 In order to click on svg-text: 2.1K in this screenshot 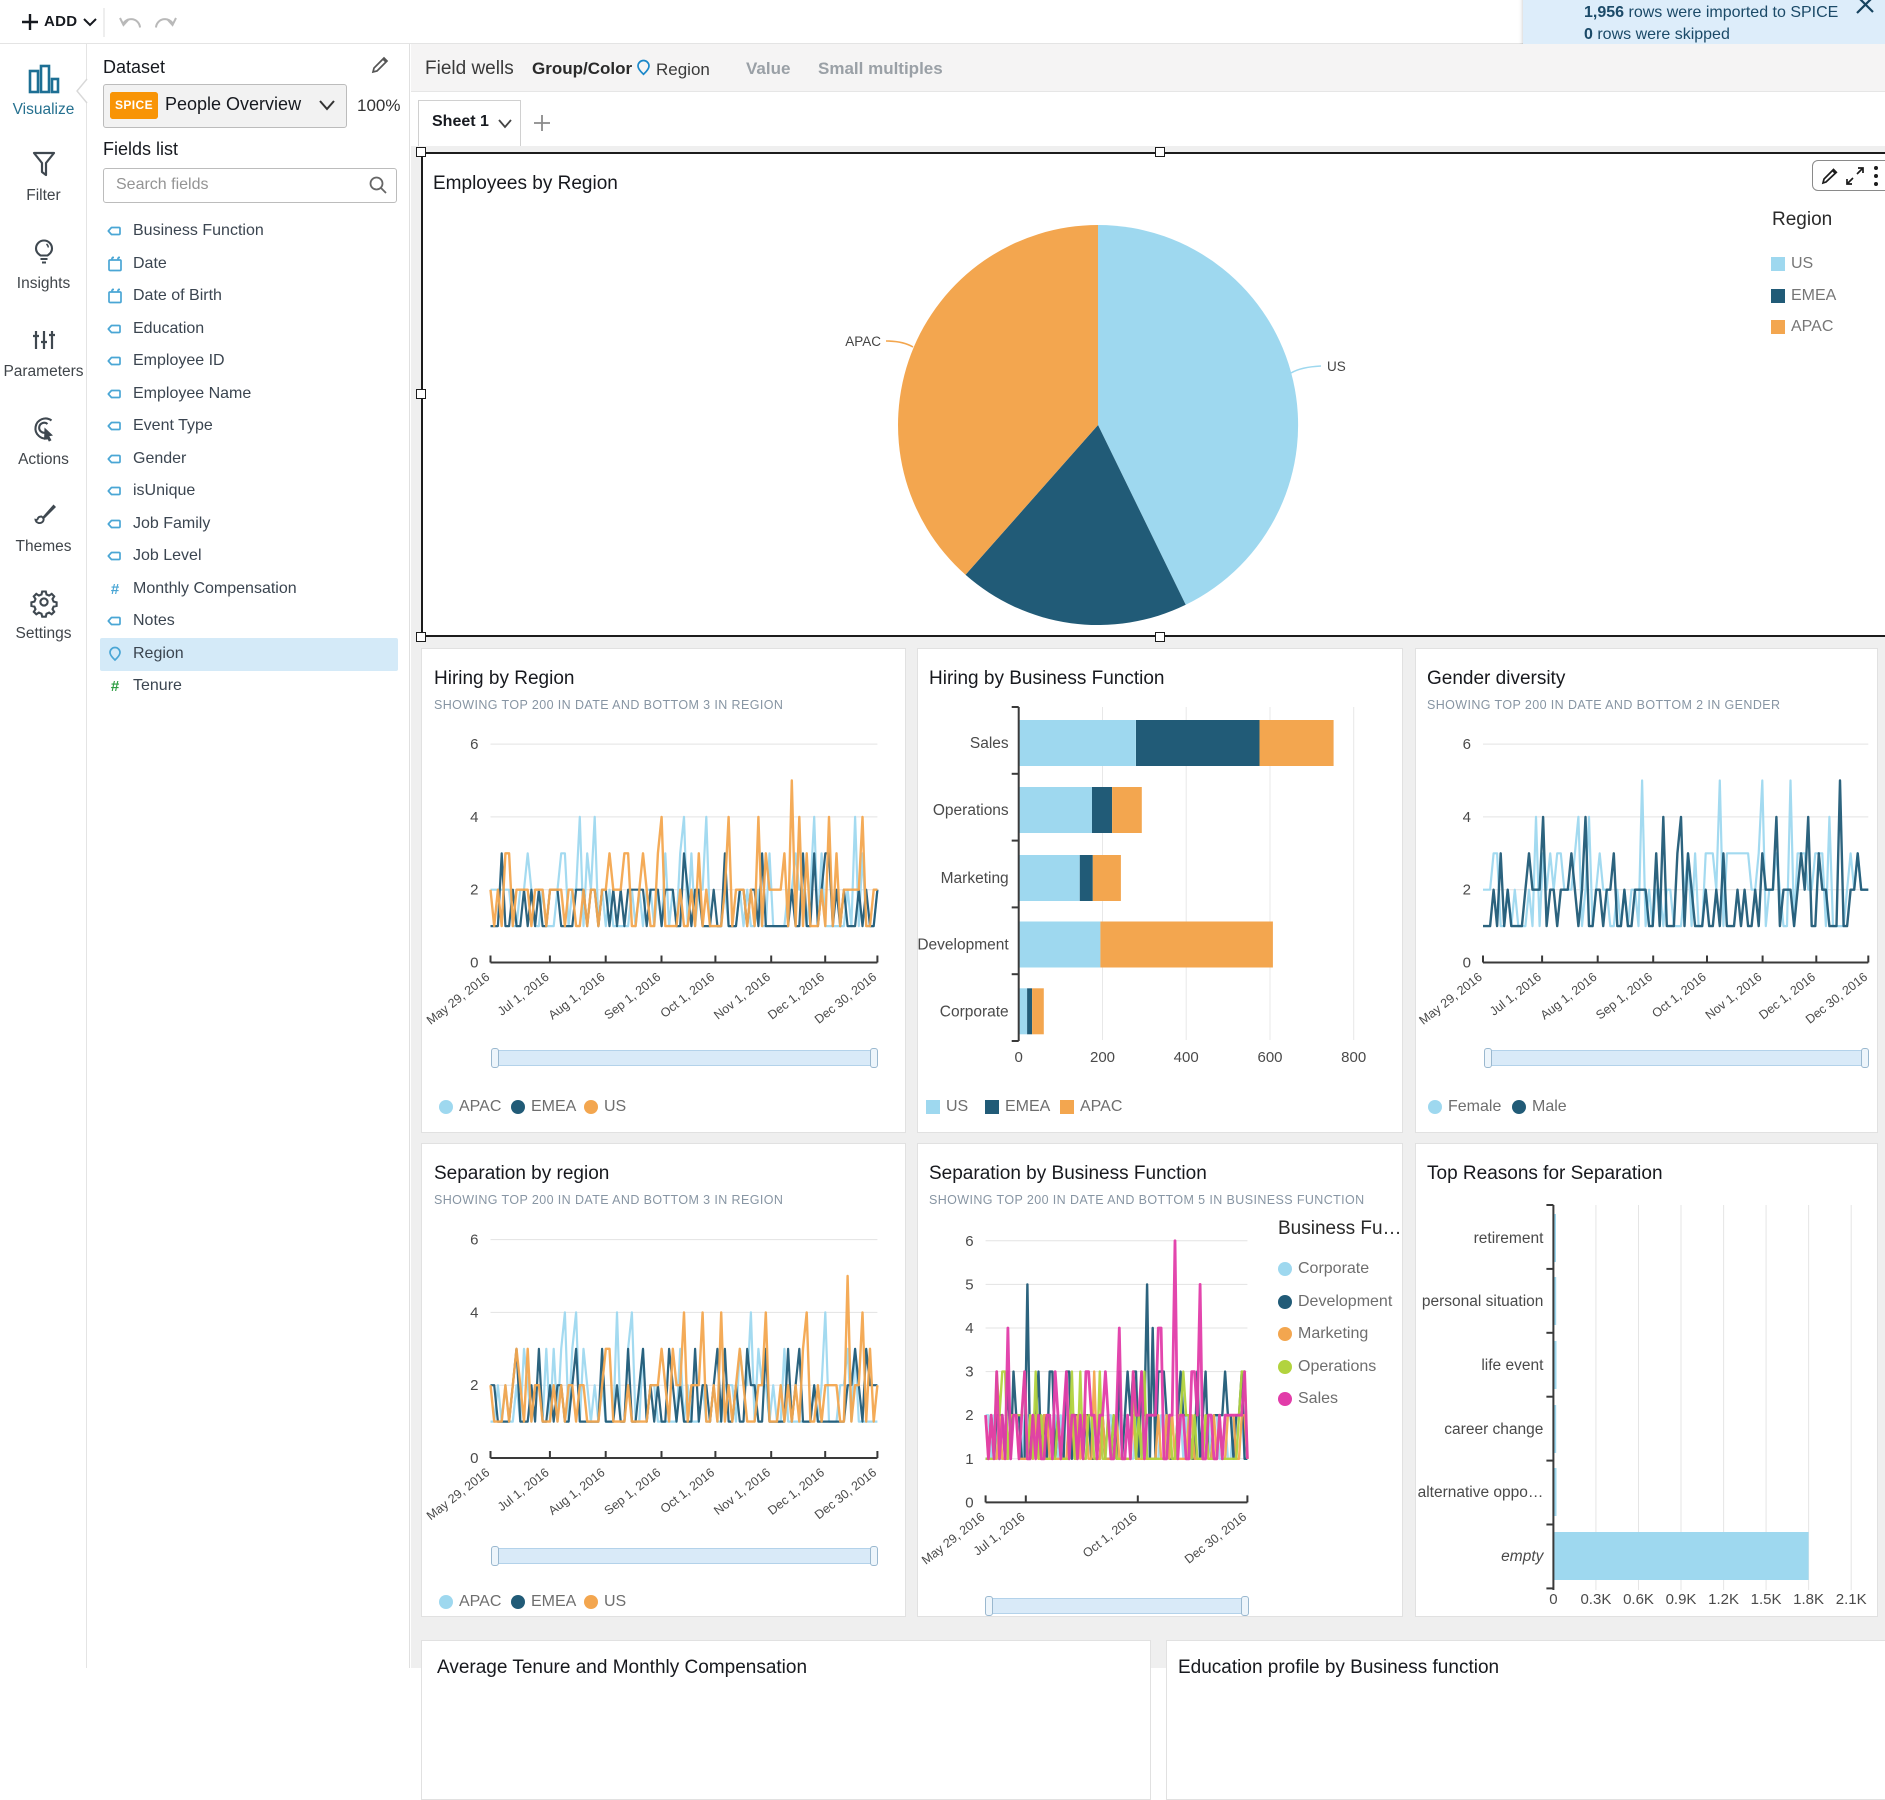, I will do `click(1851, 1599)`.